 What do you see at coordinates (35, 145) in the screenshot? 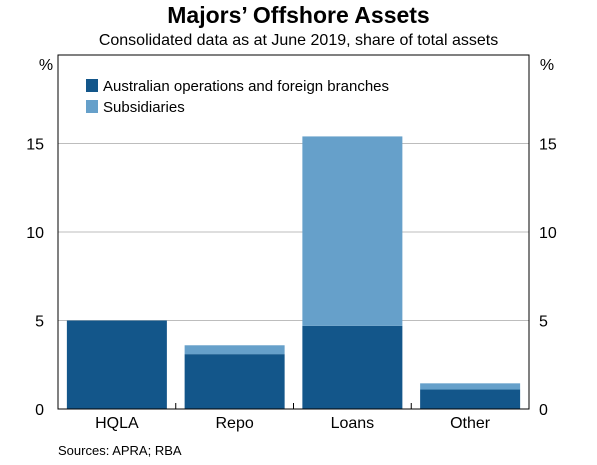
I see `y-tick-label-left: 15` at bounding box center [35, 145].